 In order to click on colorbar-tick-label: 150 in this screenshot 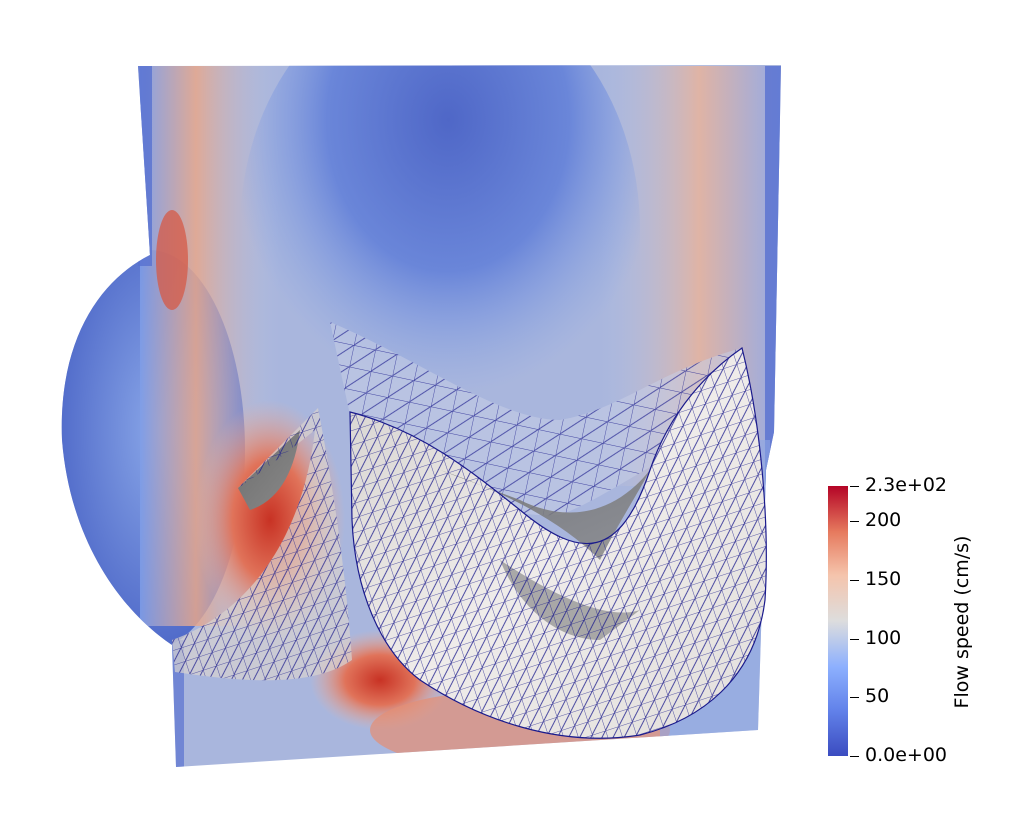, I will do `click(883, 579)`.